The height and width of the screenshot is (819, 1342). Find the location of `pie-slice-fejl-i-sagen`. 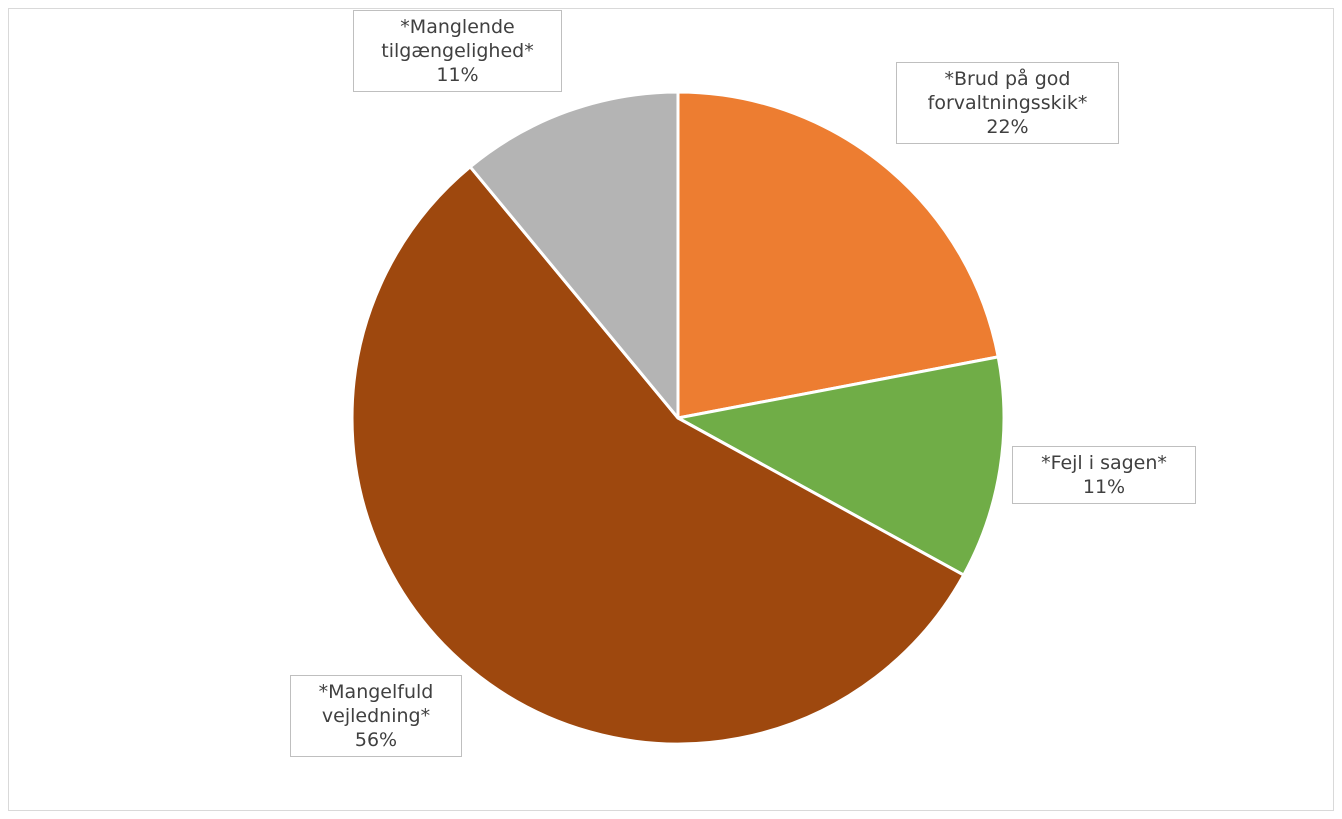

pie-slice-fejl-i-sagen is located at coordinates (841, 466).